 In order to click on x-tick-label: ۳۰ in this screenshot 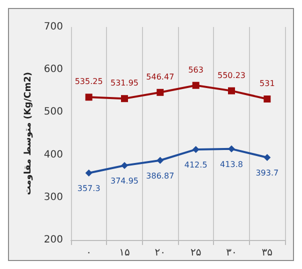, I will do `click(231, 253)`.